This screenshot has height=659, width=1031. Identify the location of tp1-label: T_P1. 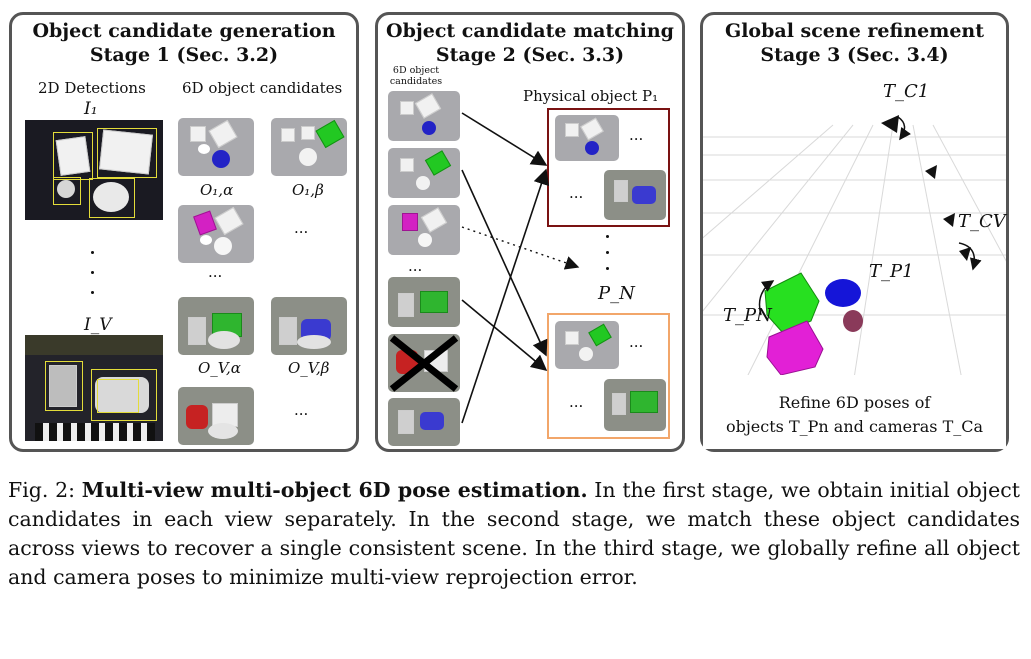
(891, 271).